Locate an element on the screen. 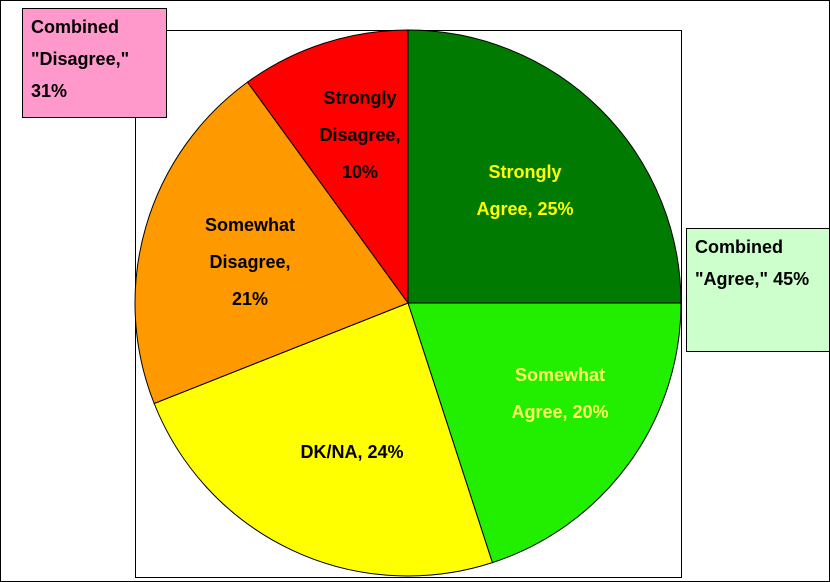  slice-label: Somewhat Disagree, 21% is located at coordinates (250, 261).